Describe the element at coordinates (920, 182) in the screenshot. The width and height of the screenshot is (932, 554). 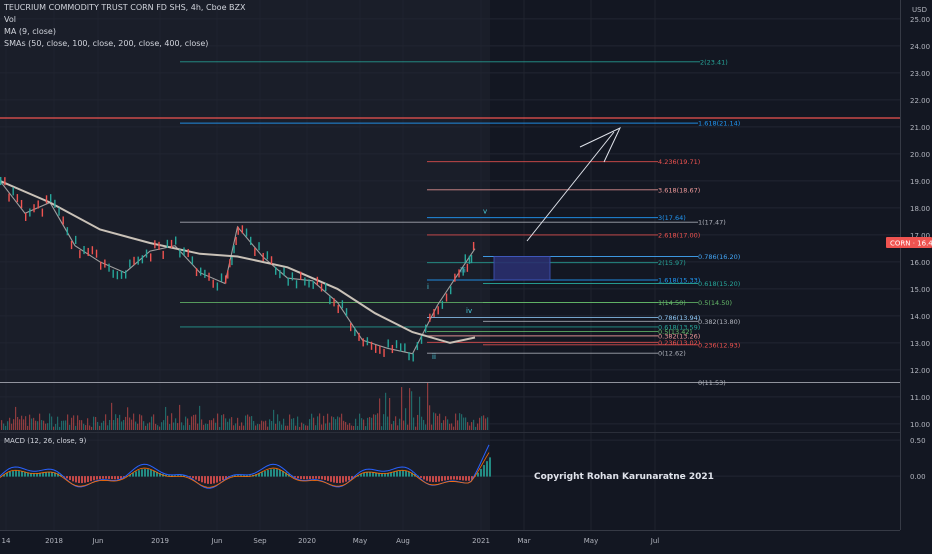
I see `price-tick-label: 19.00` at that location.